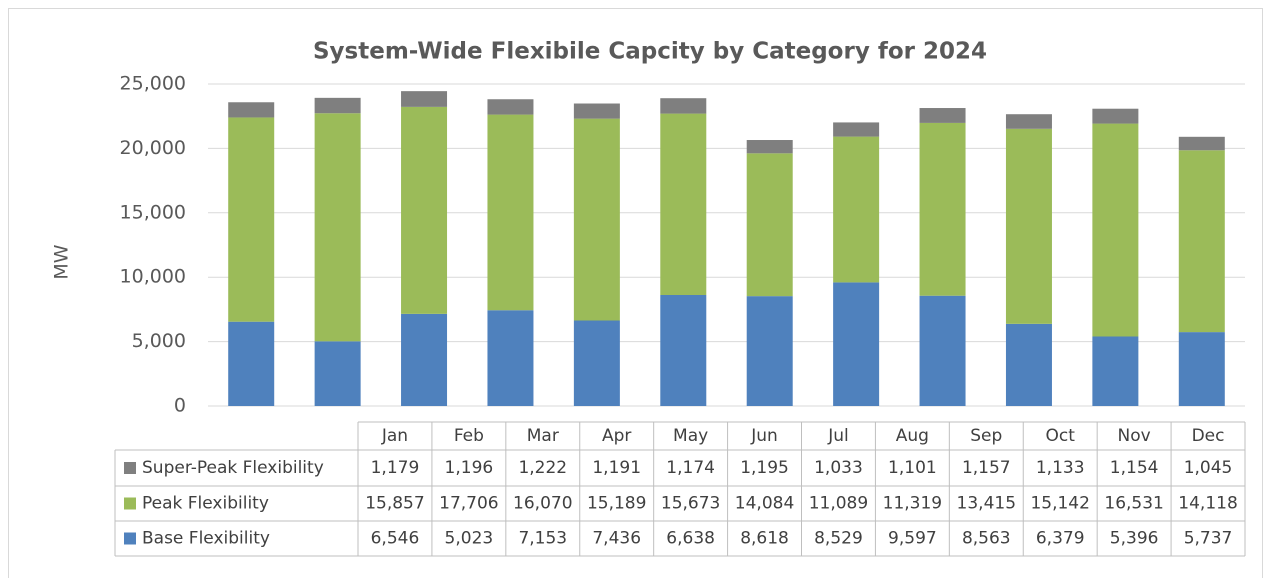 The image size is (1271, 578). What do you see at coordinates (986, 539) in the screenshot?
I see `table-value: 8,563` at bounding box center [986, 539].